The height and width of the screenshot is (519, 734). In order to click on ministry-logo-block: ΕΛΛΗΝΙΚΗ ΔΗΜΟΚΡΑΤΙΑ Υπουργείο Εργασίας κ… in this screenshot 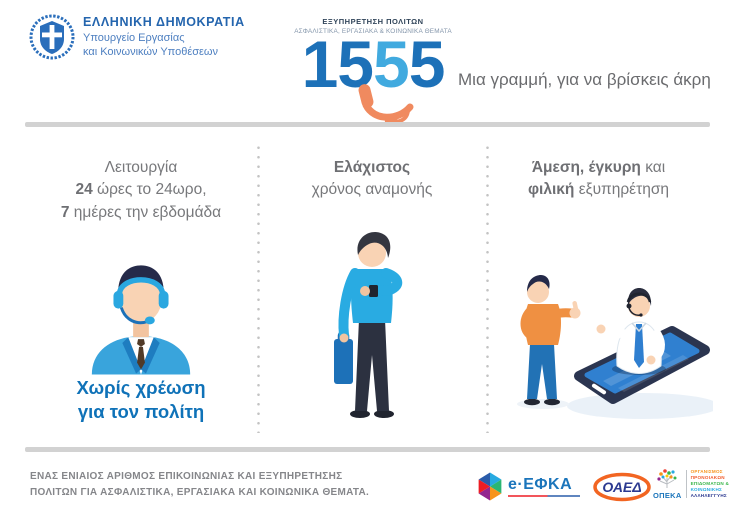, I will do `click(136, 37)`.